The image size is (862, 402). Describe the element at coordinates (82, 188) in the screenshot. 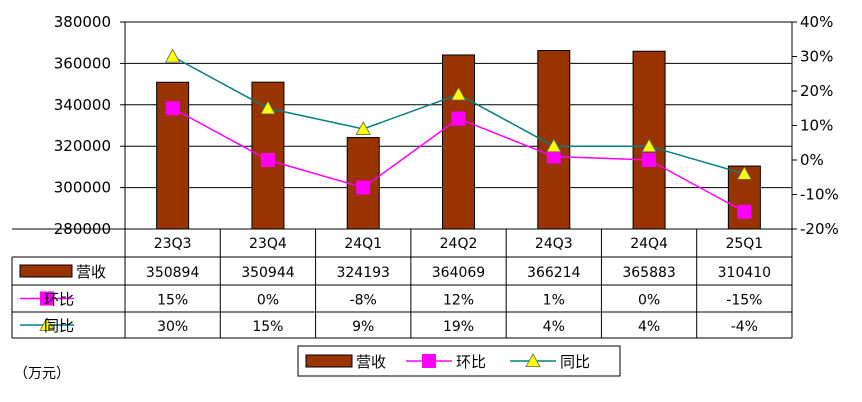

I see `left-axis-tick-label: 300000` at that location.